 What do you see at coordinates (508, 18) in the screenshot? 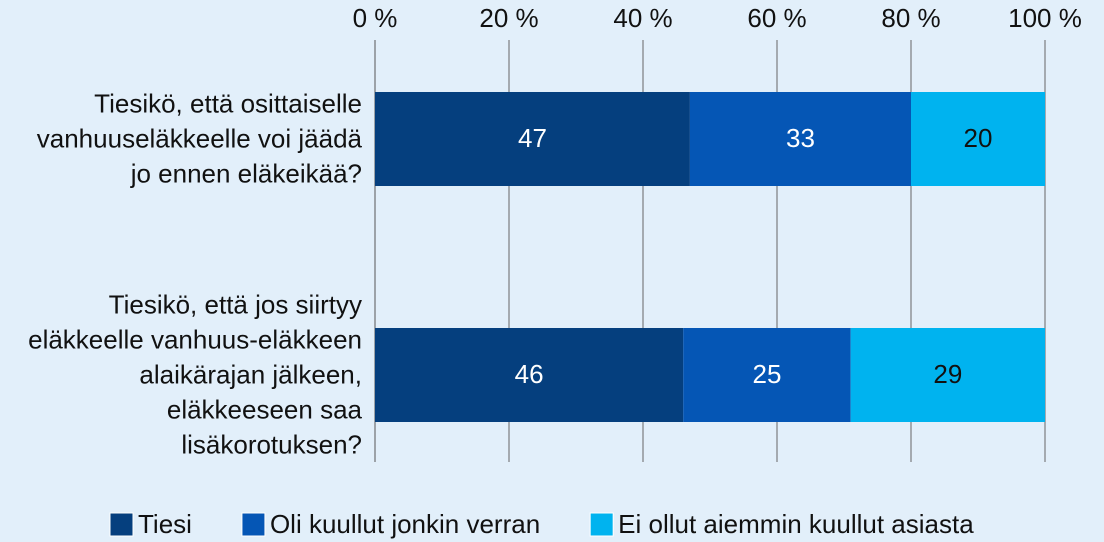
I see `x-tick-label: 20 %` at bounding box center [508, 18].